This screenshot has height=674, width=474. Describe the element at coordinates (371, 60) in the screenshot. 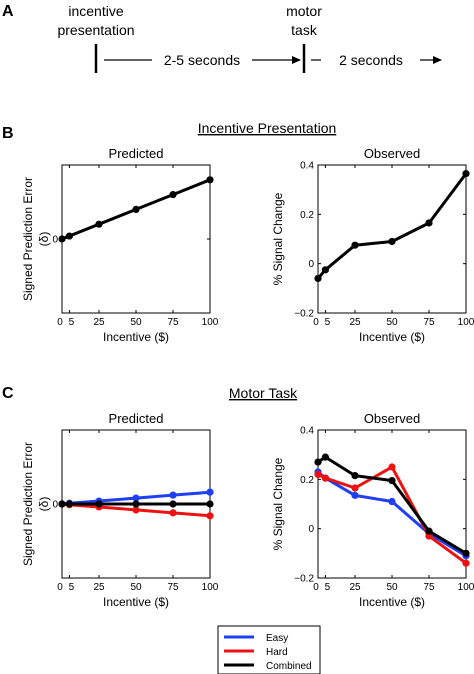

I see `timeline-interval-2: 2 seconds` at that location.